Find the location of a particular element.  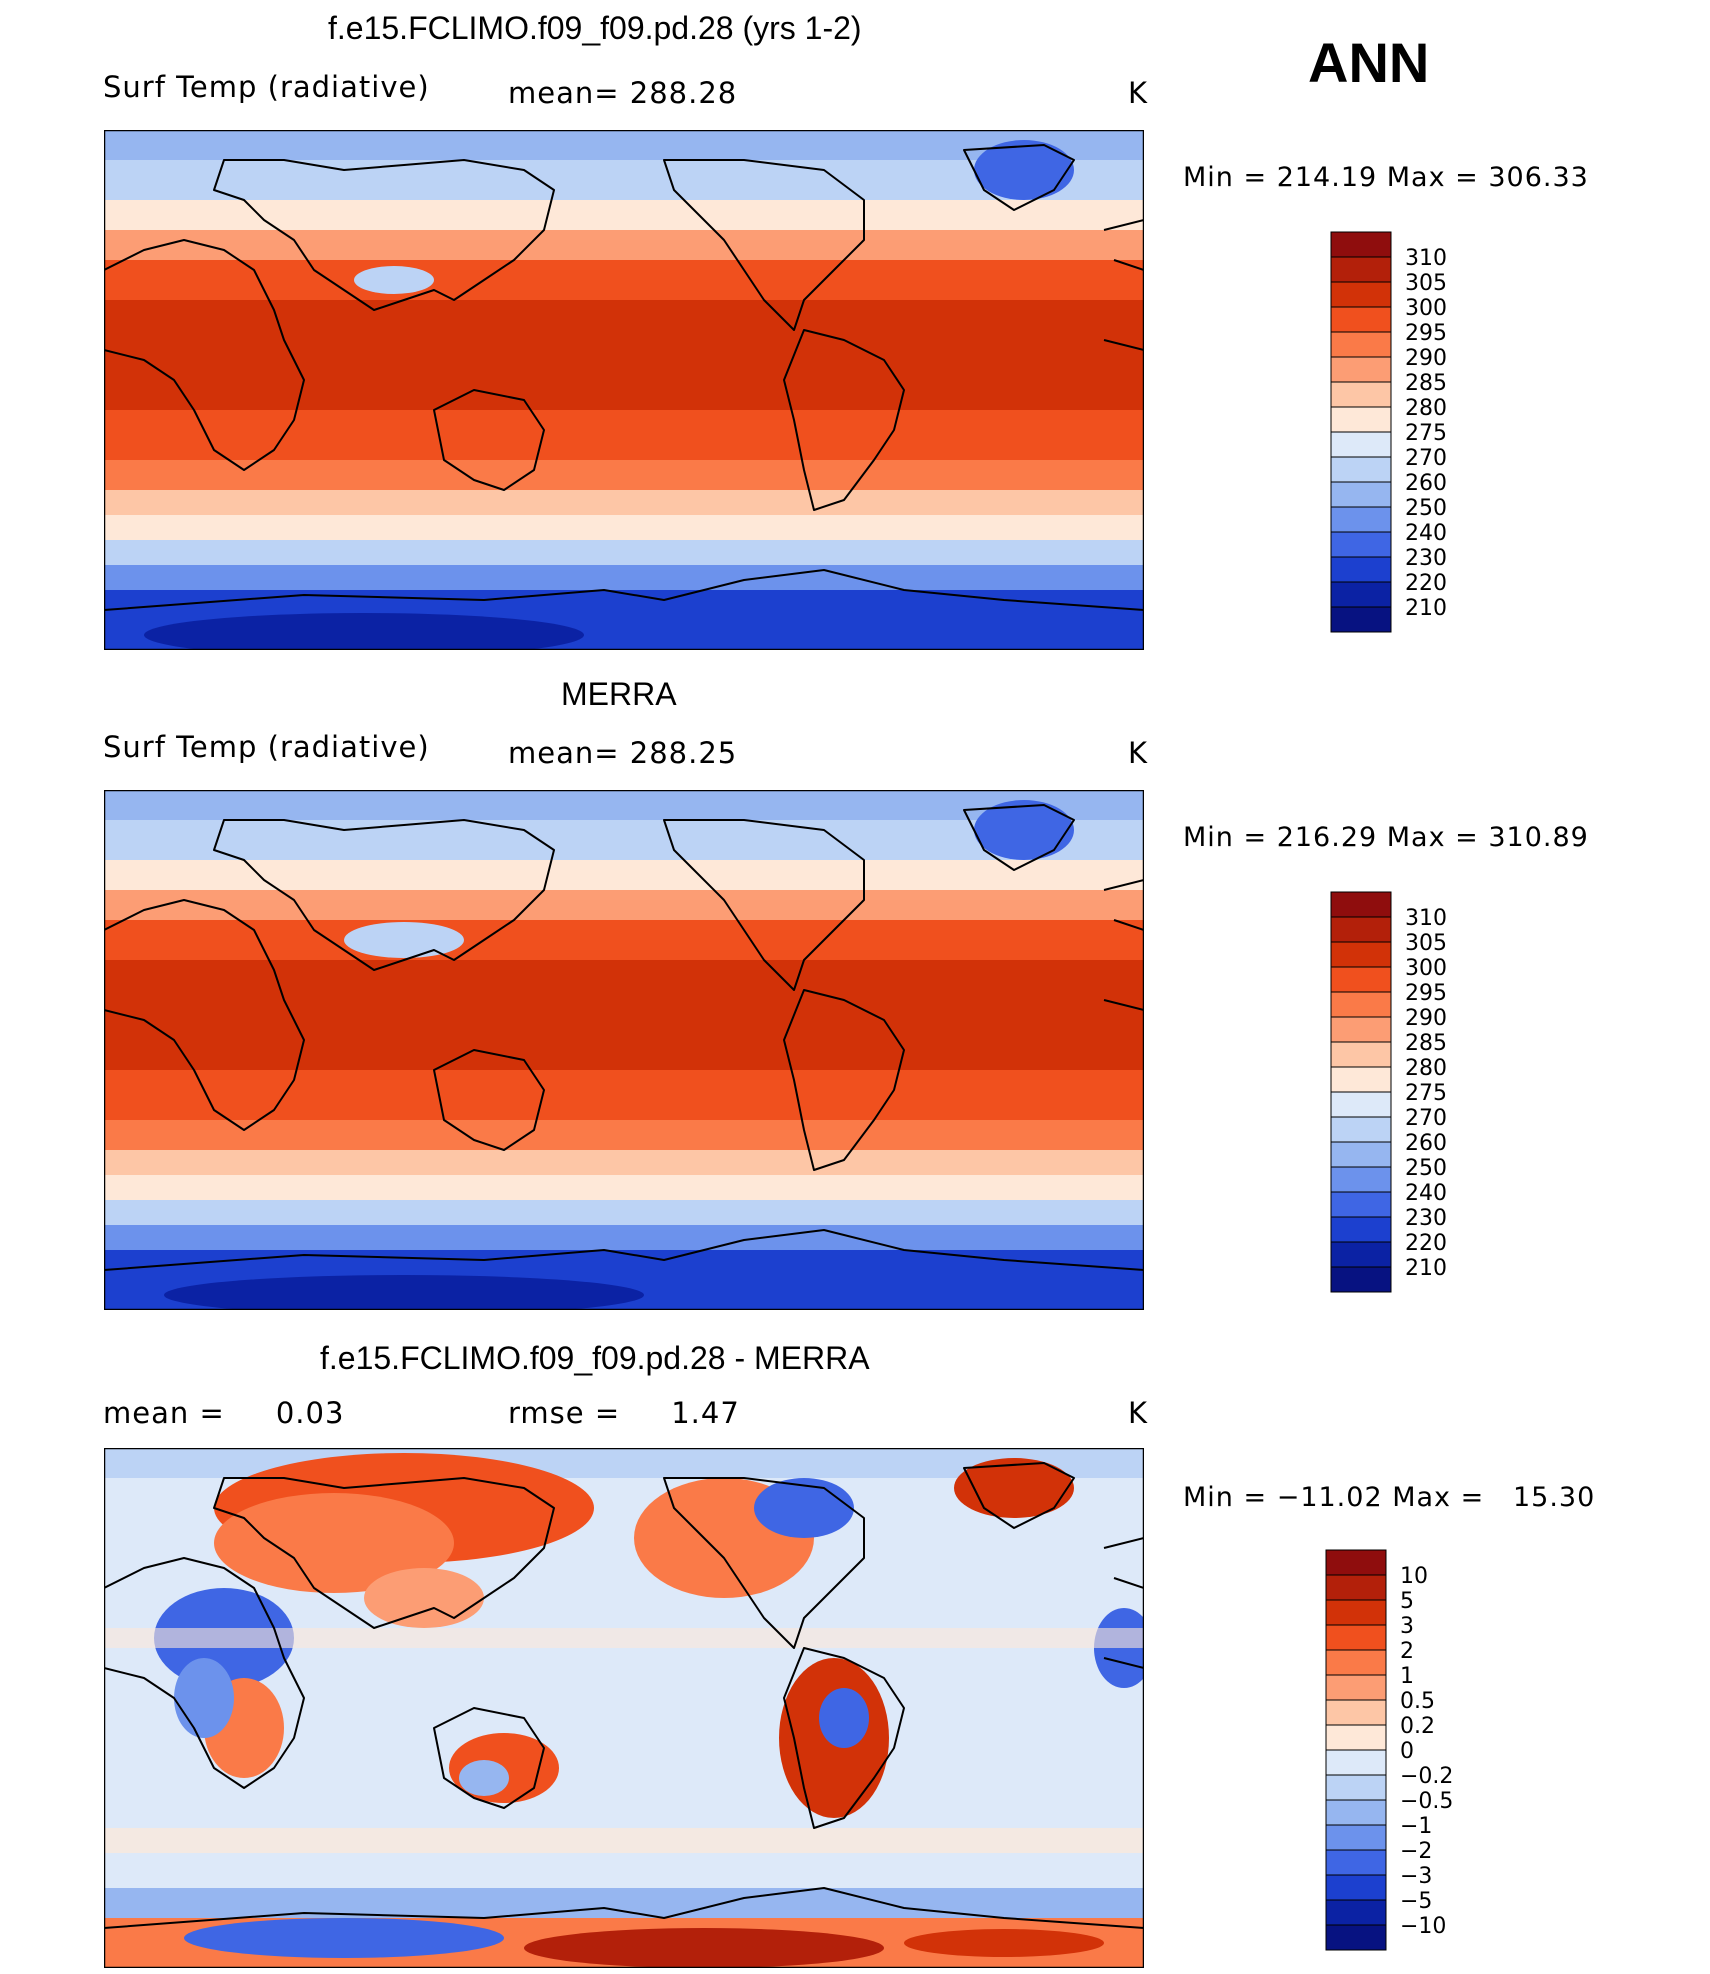

colorbar-tick-label: −2 is located at coordinates (1416, 1851).